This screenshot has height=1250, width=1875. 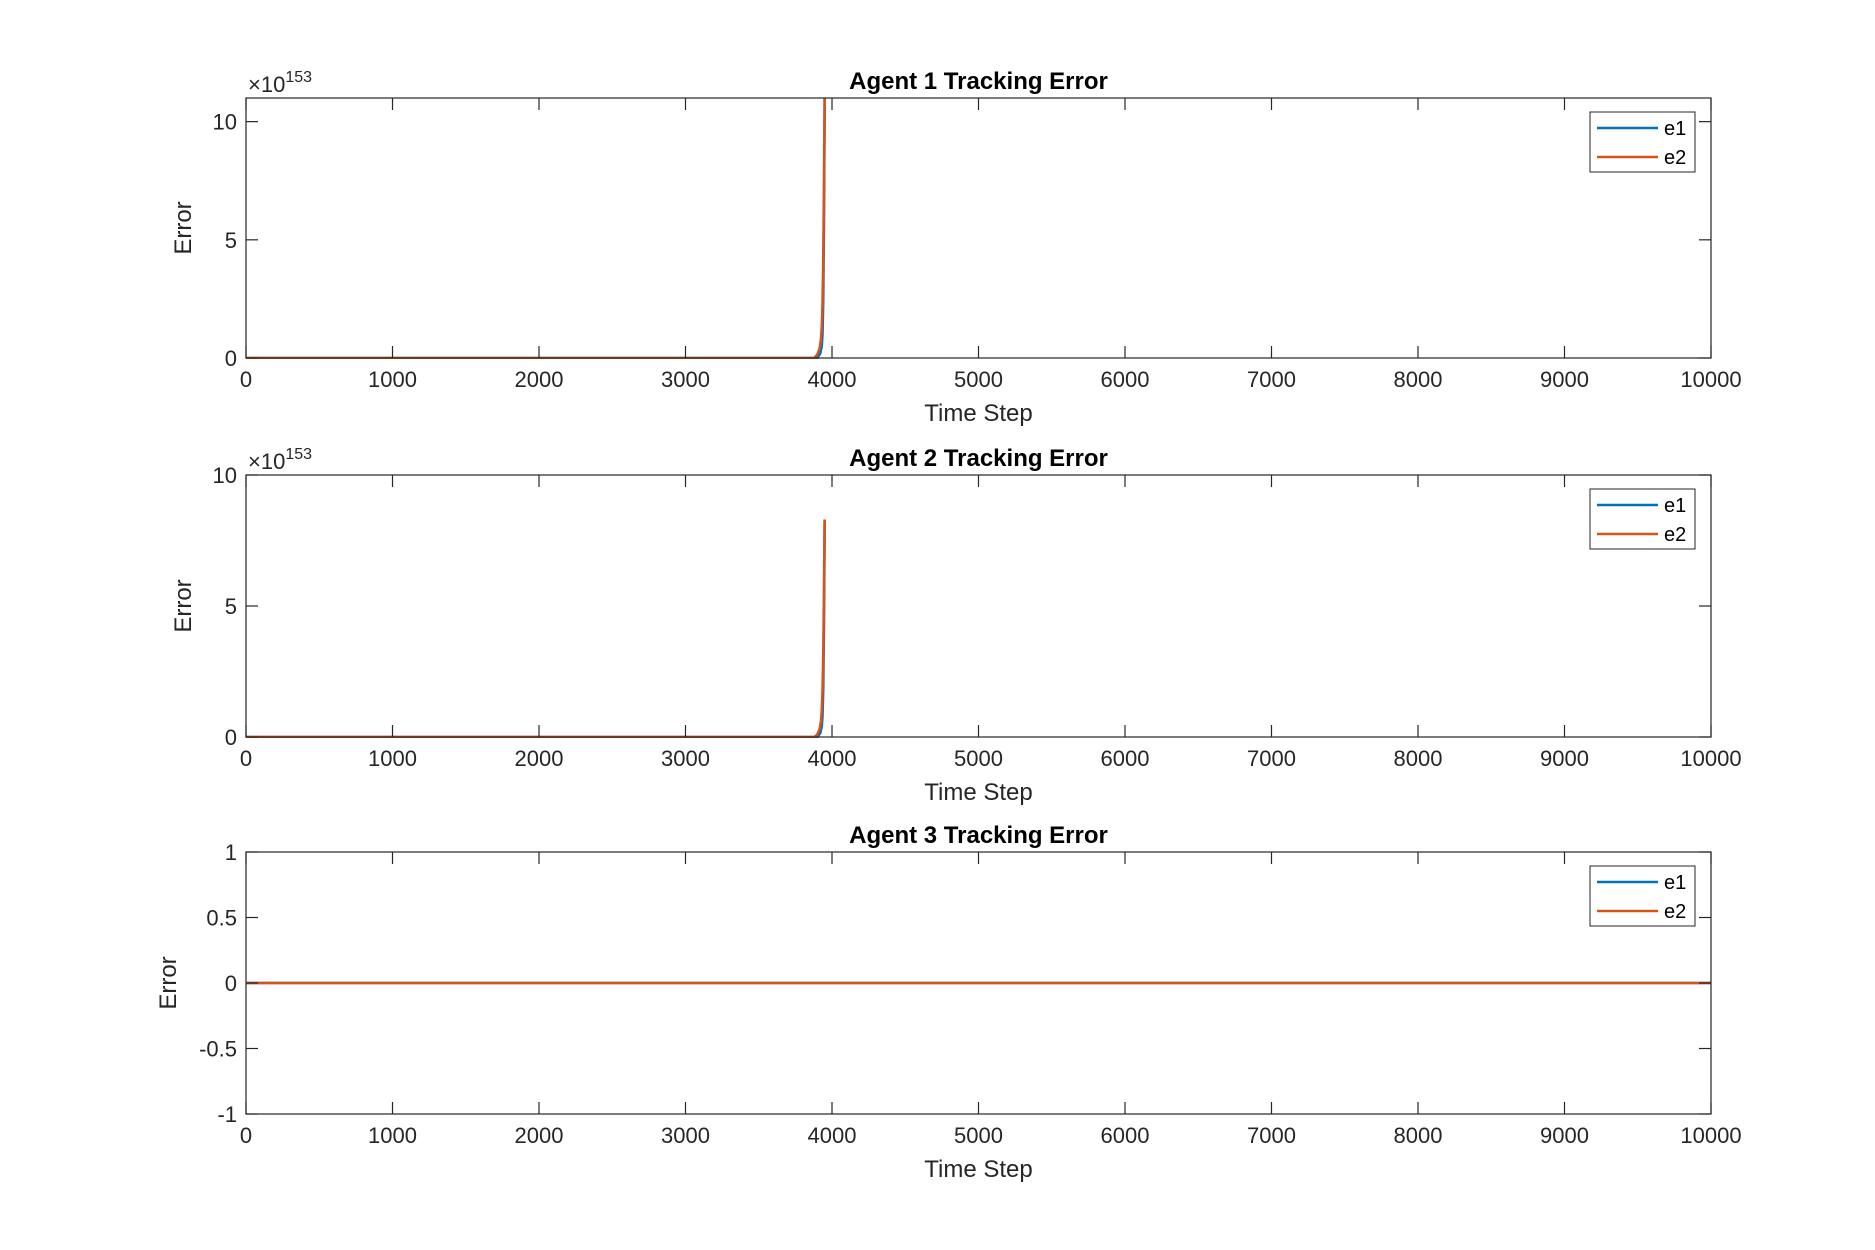 I want to click on chart-title: Agent 1 Tracking Error, so click(x=978, y=81).